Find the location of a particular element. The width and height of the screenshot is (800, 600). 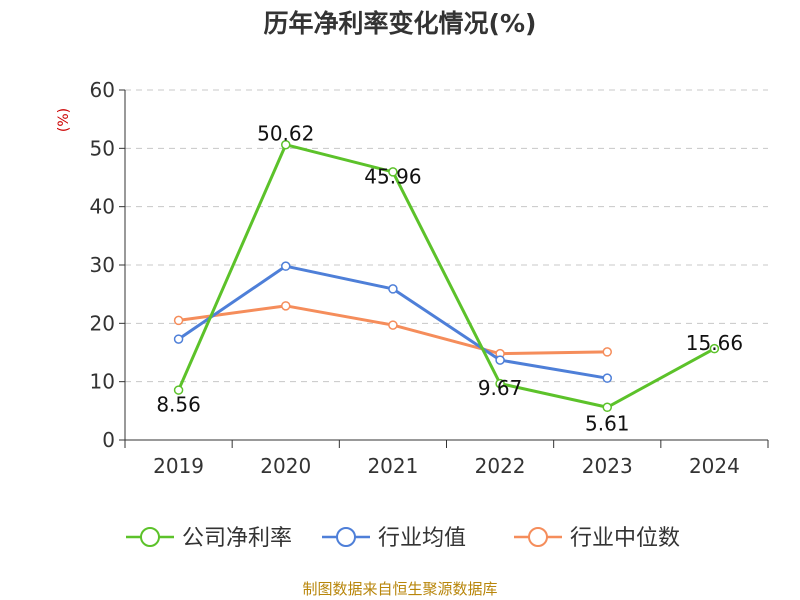

data-label: 50.62 is located at coordinates (285, 134).